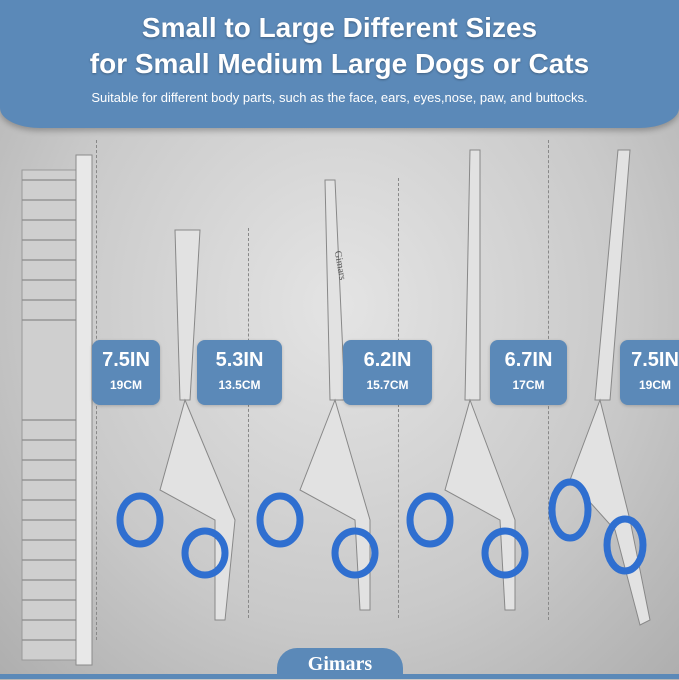 Image resolution: width=679 pixels, height=680 pixels. Describe the element at coordinates (528, 372) in the screenshot. I see `size-label-thinning-shears: 6.7IN 17CM` at that location.